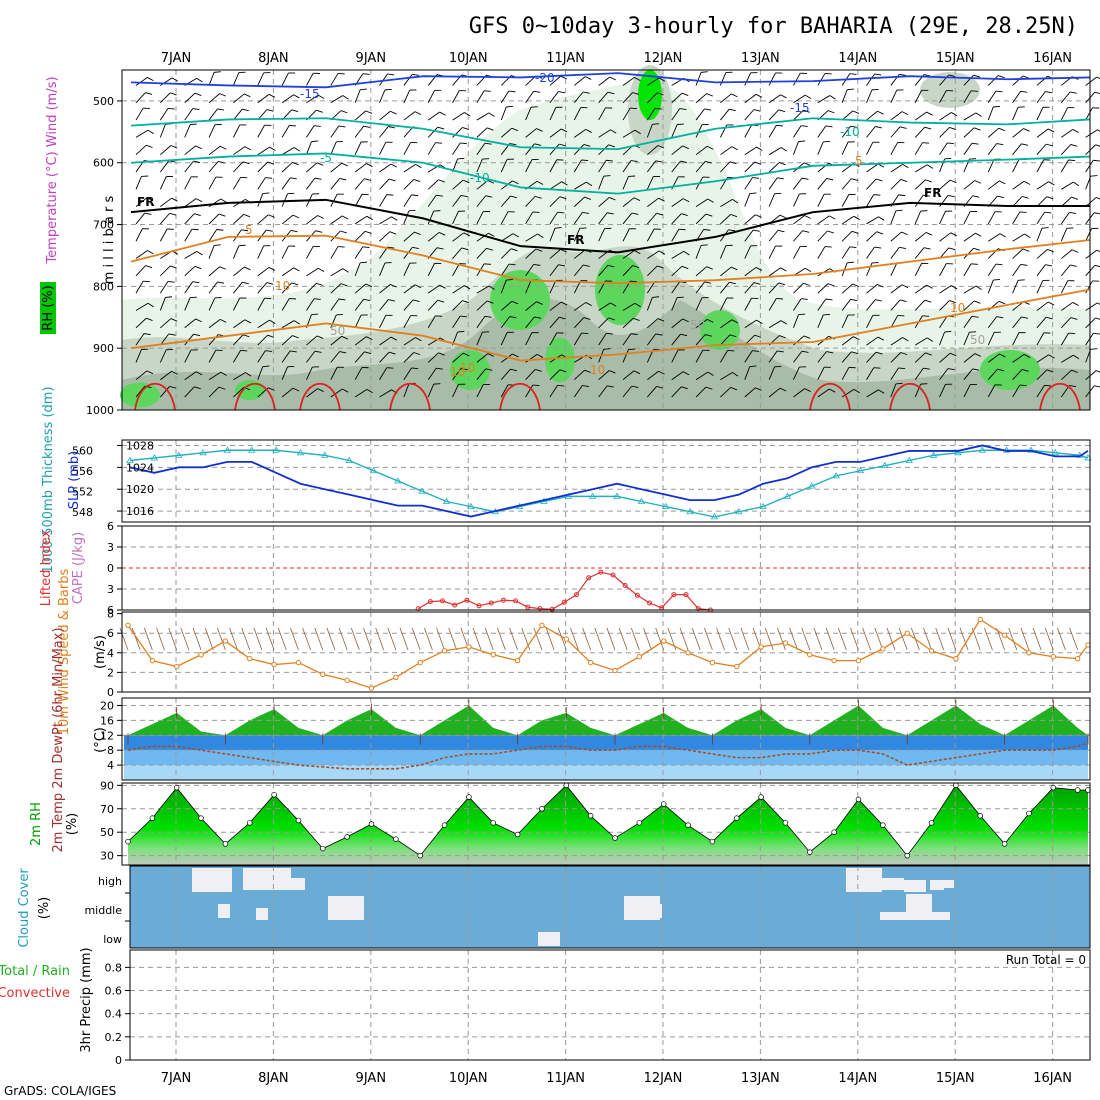  Describe the element at coordinates (60, 1091) in the screenshot. I see `credit-text: GrADS: COLA/IGES` at that location.